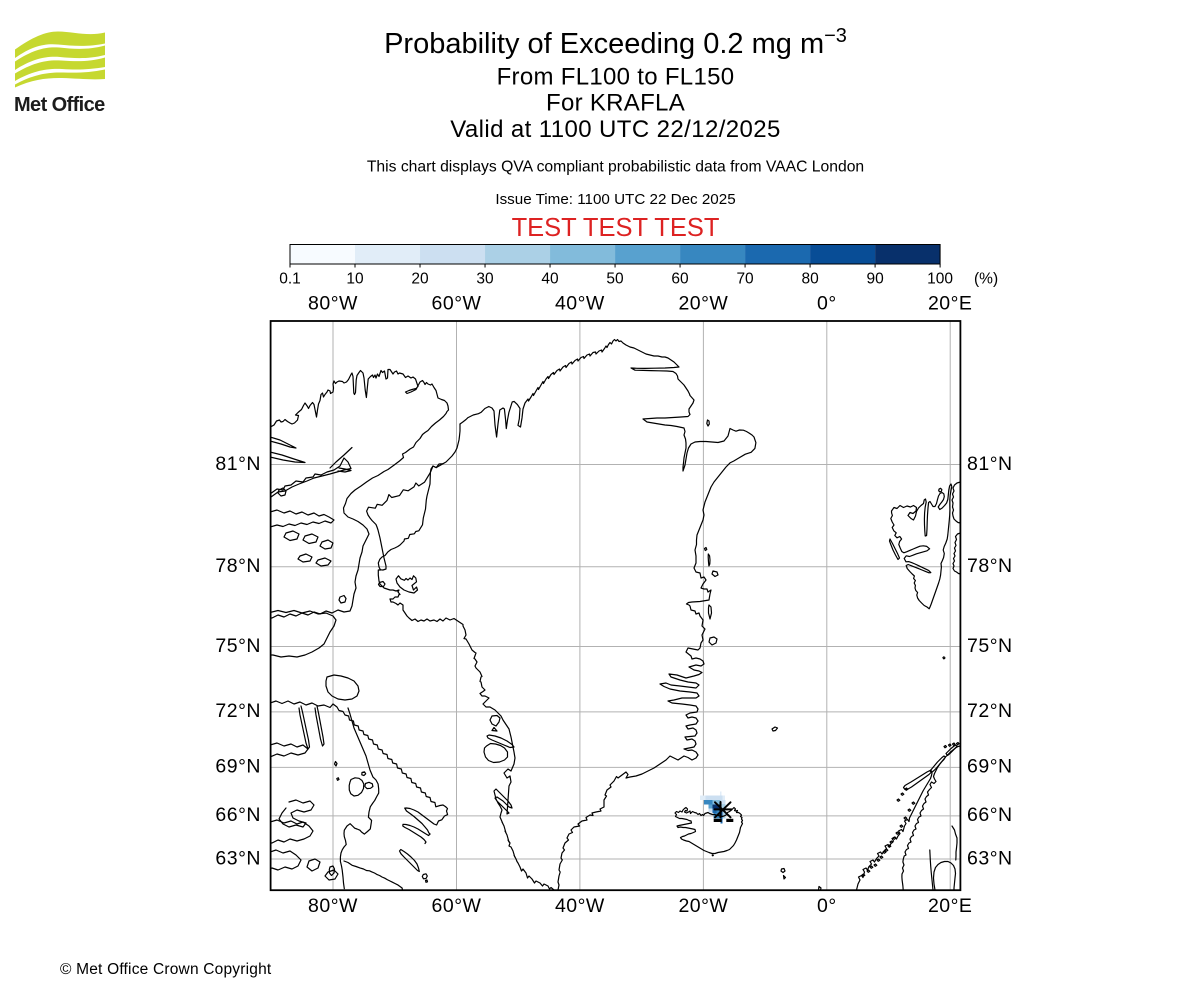 Image resolution: width=1200 pixels, height=1000 pixels. What do you see at coordinates (59, 105) in the screenshot?
I see `svg-text: Met Office` at bounding box center [59, 105].